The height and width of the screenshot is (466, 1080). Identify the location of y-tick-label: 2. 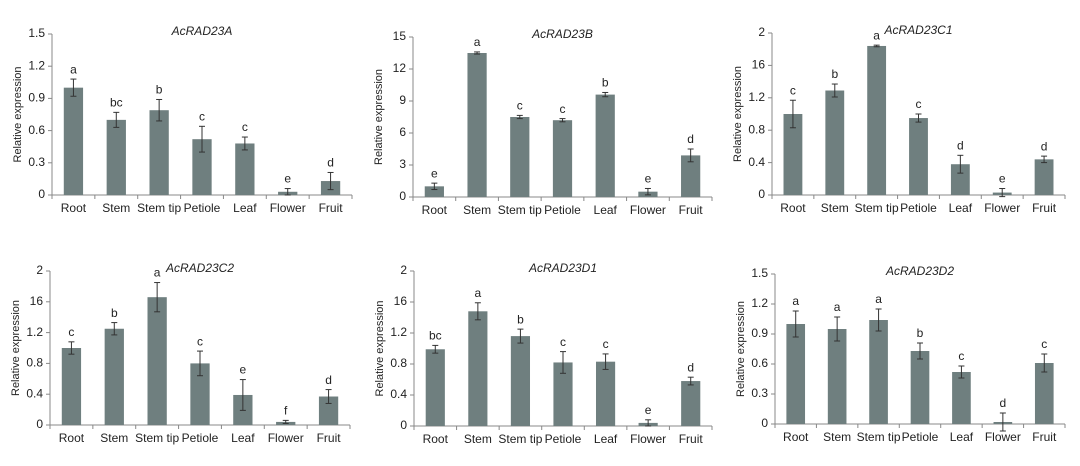
(39, 270).